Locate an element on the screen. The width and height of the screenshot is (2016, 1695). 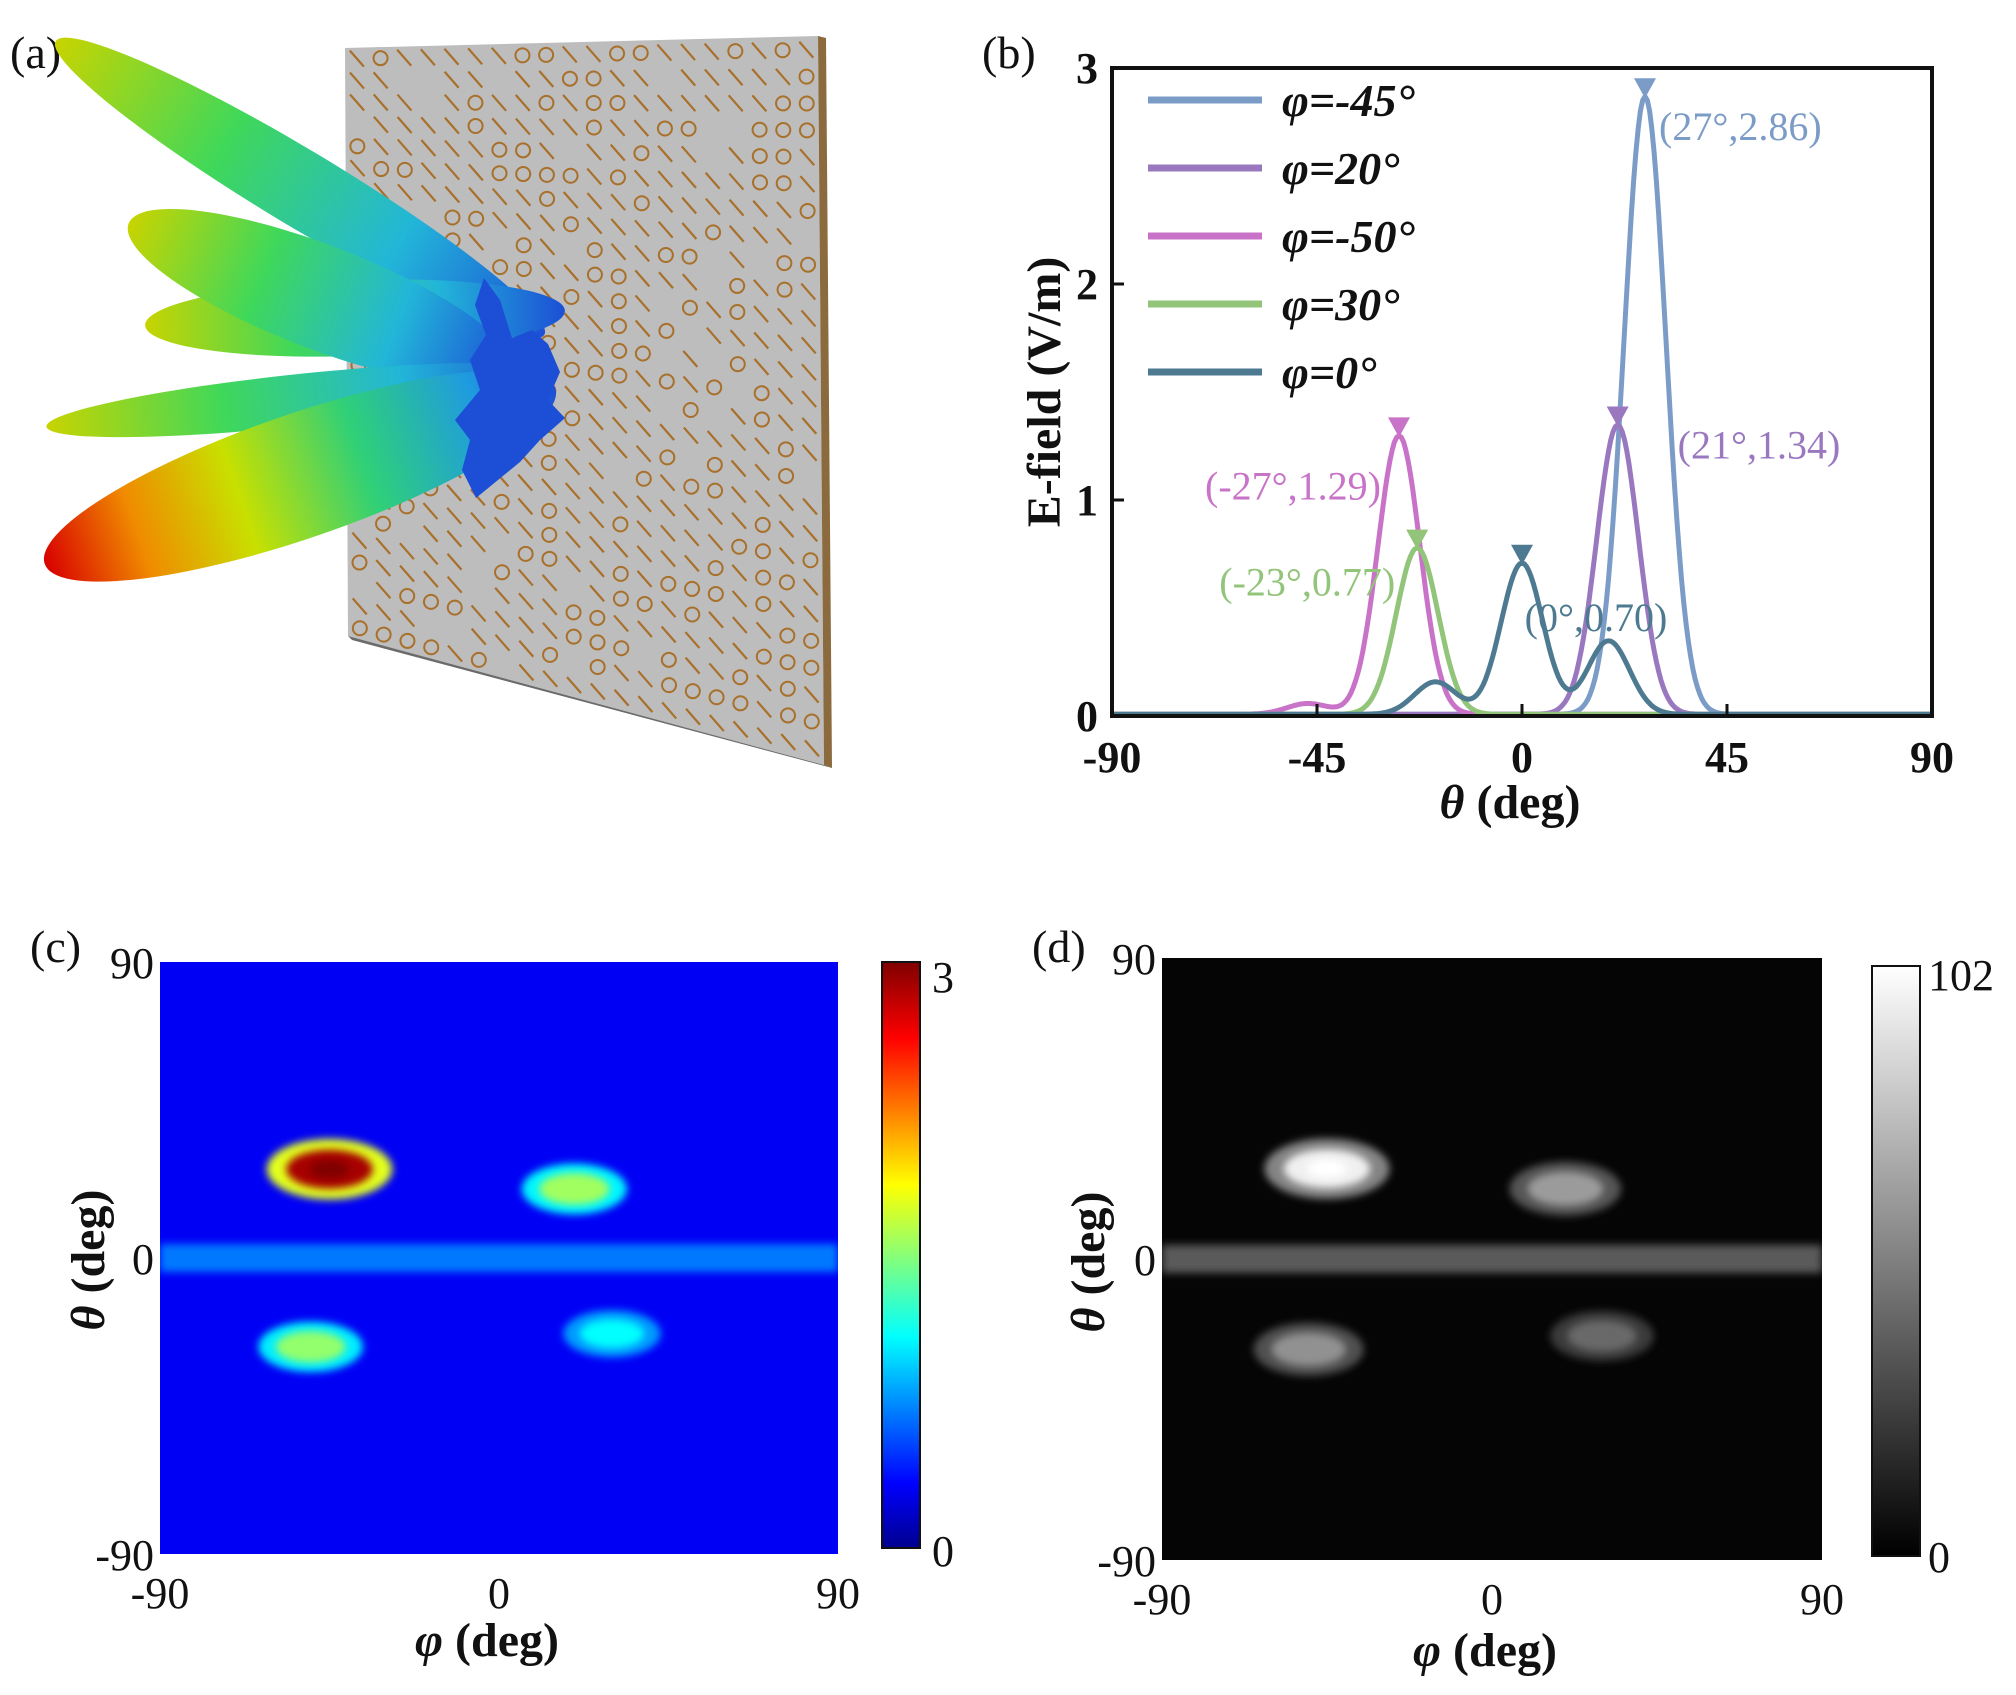
x-tick-label: 0 is located at coordinates (499, 1593).